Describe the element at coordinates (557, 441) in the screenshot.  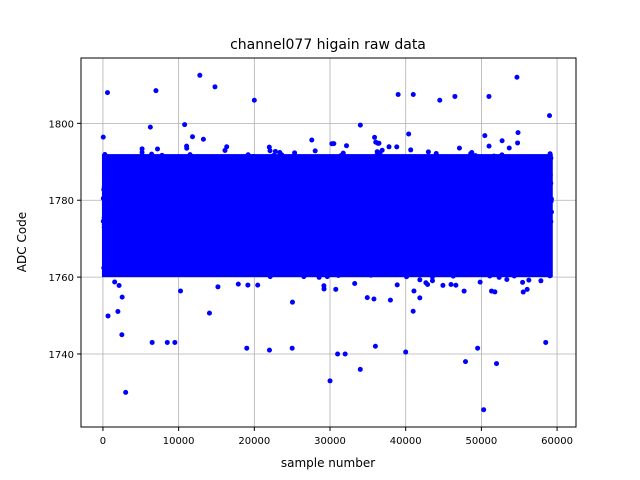
I see `x-tick-label: 60000` at that location.